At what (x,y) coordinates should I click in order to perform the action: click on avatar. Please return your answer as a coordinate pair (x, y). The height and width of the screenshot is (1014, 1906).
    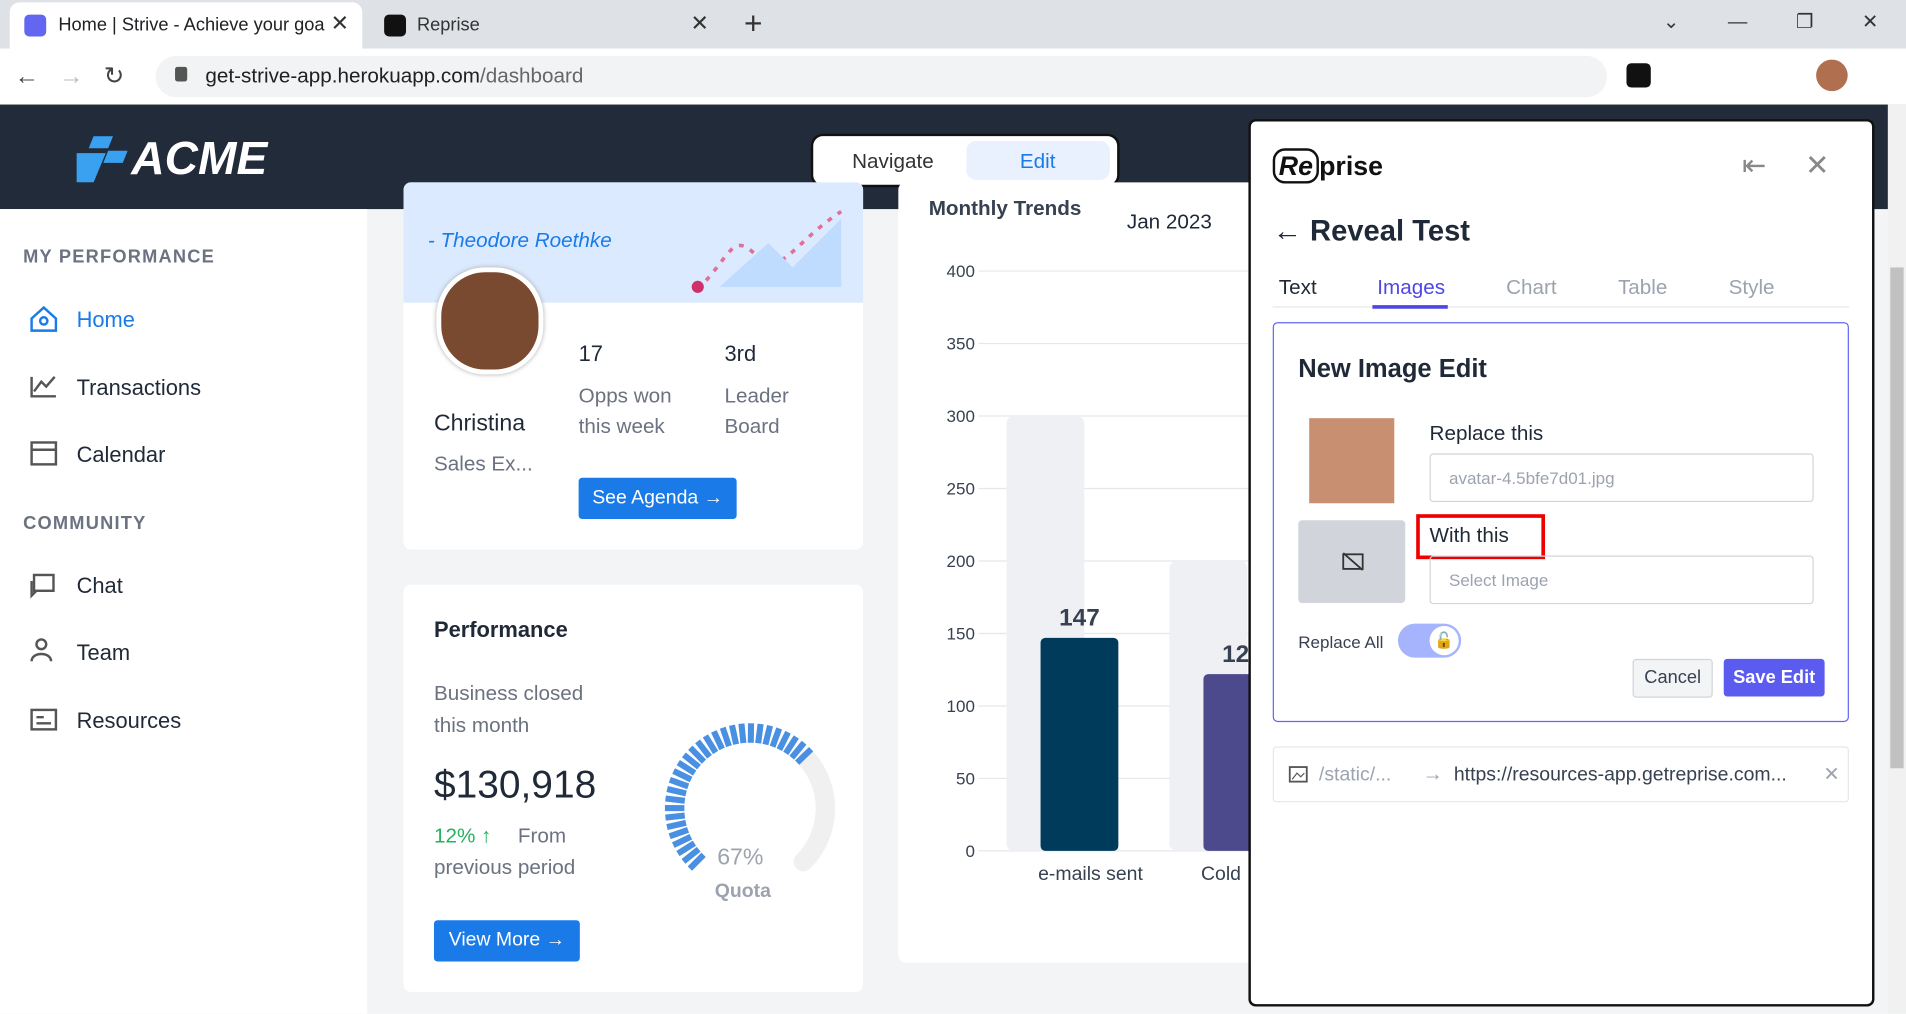
    Looking at the image, I should click on (490, 321).